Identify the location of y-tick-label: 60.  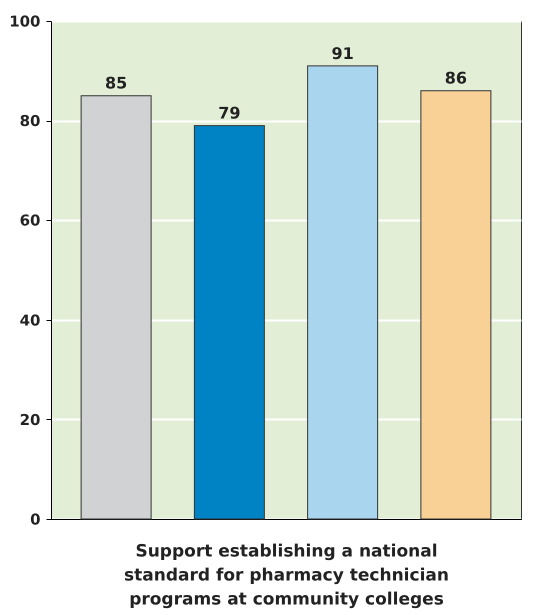
(30, 221).